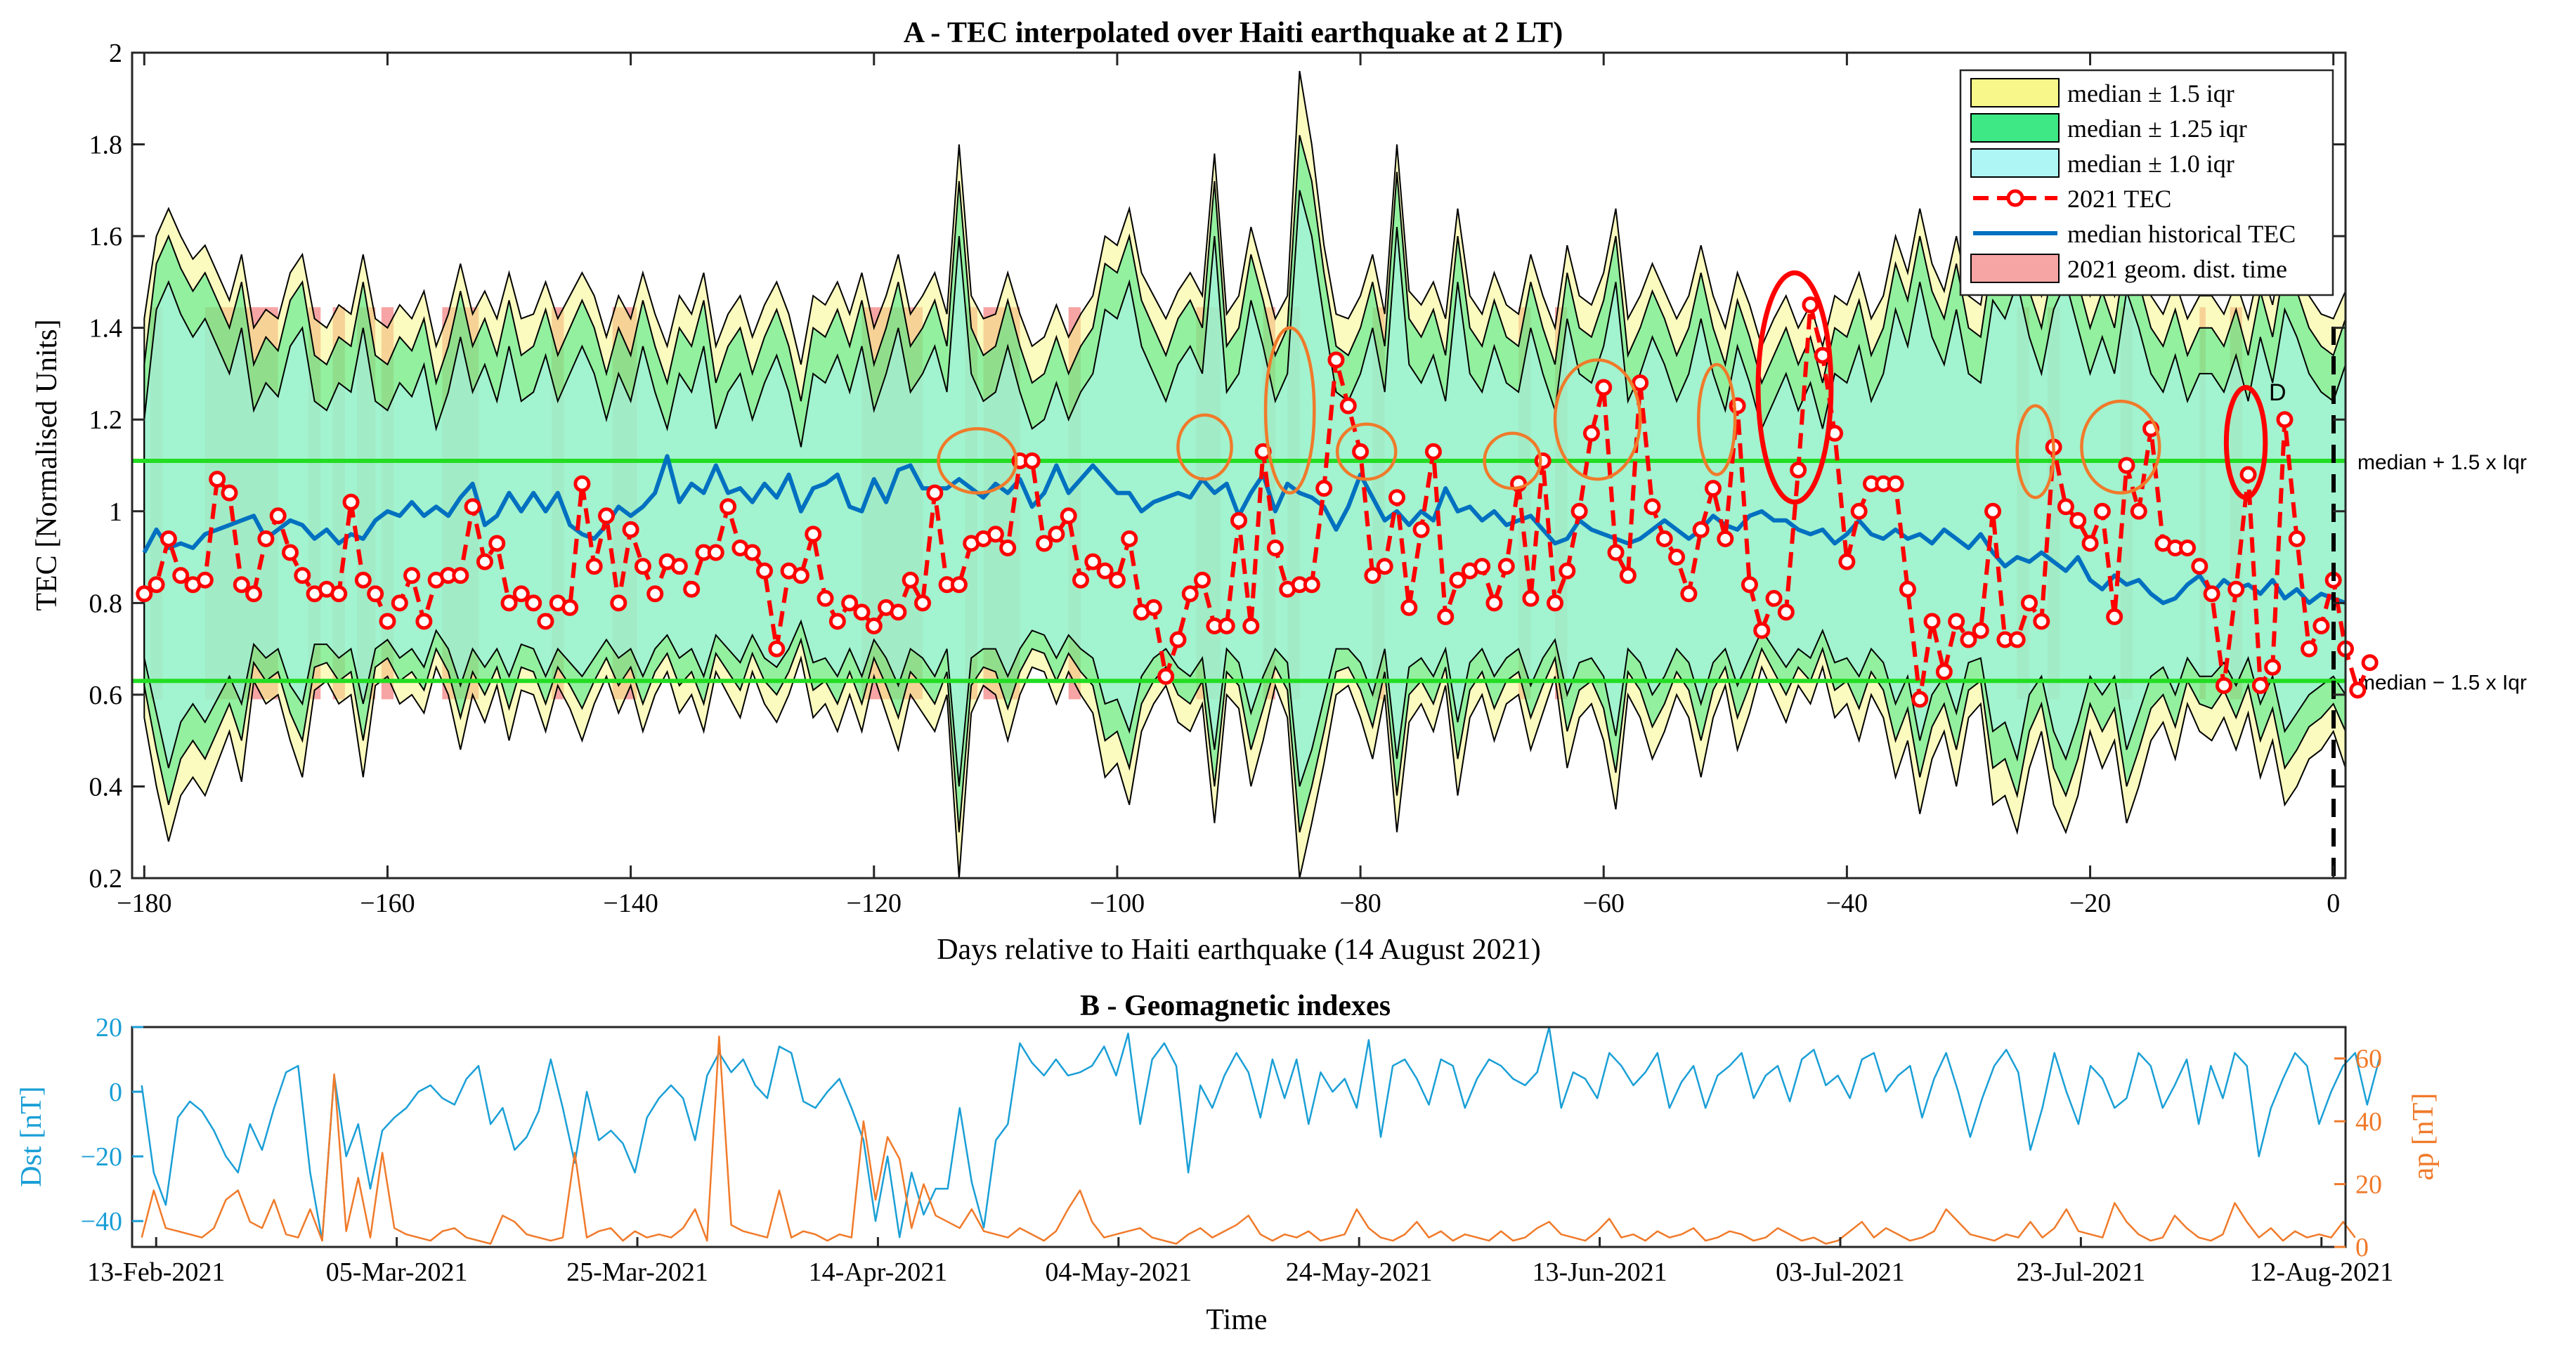 The width and height of the screenshot is (2576, 1346). What do you see at coordinates (2321, 1272) in the screenshot?
I see `x-tick-label: 12-Aug-2021` at bounding box center [2321, 1272].